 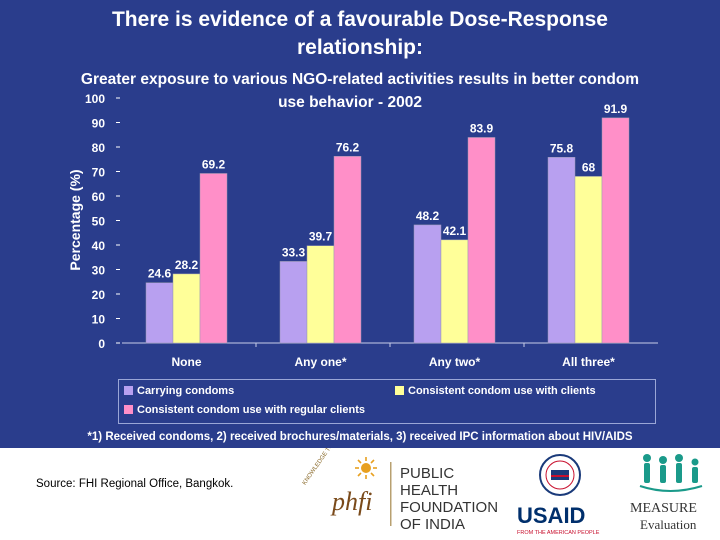 I want to click on source-note: Source: FHI Regional Office, Bangkok., so click(x=135, y=484).